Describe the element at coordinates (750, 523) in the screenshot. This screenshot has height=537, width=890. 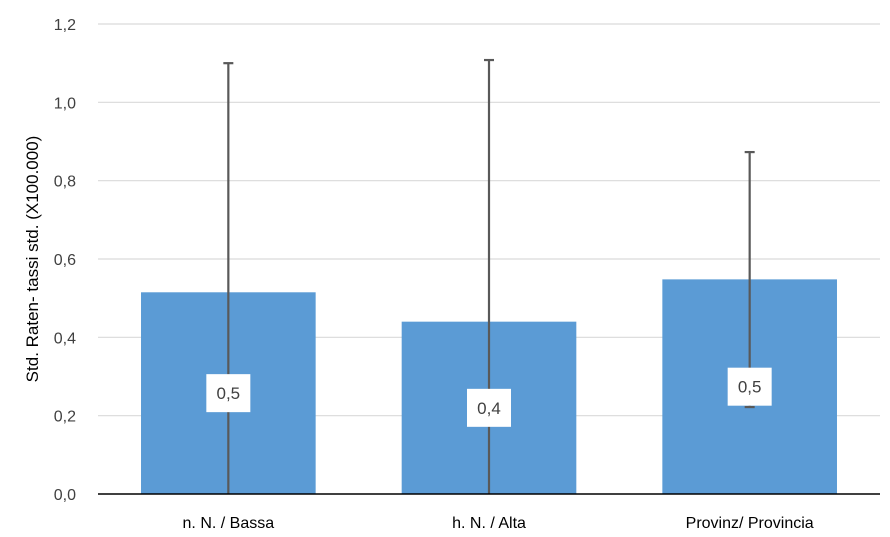
I see `x-tick-label: Provinz/ Provincia` at that location.